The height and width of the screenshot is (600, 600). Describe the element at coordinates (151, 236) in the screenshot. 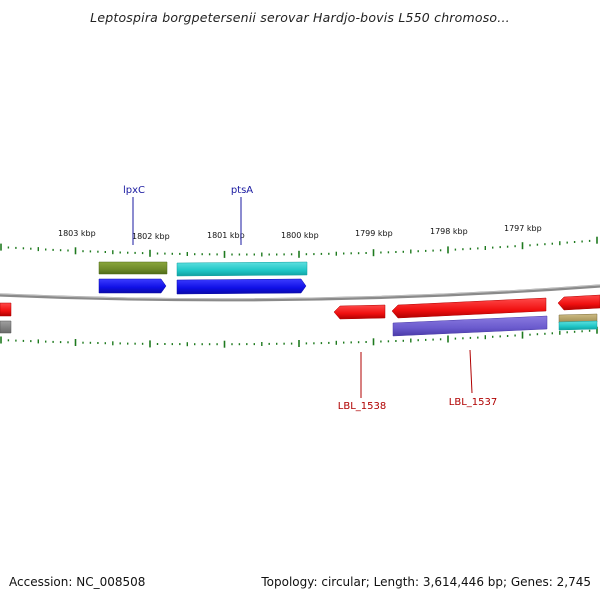

I see `ruler-label: 1802 kbp` at that location.